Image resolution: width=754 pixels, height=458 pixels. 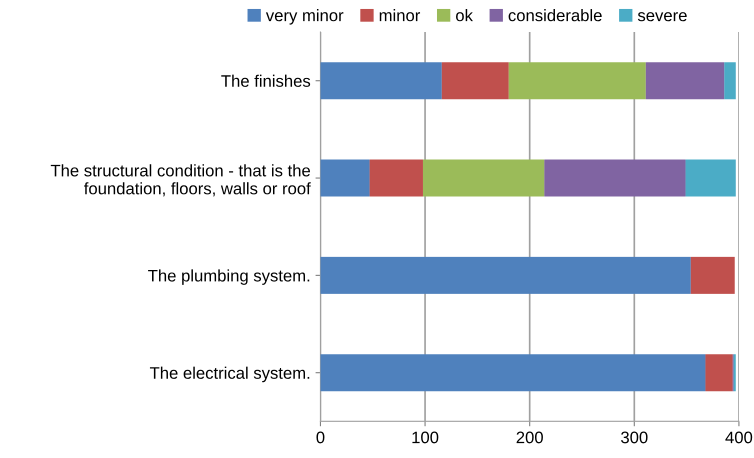 What do you see at coordinates (320, 438) in the screenshot?
I see `x-tick-label: 0` at bounding box center [320, 438].